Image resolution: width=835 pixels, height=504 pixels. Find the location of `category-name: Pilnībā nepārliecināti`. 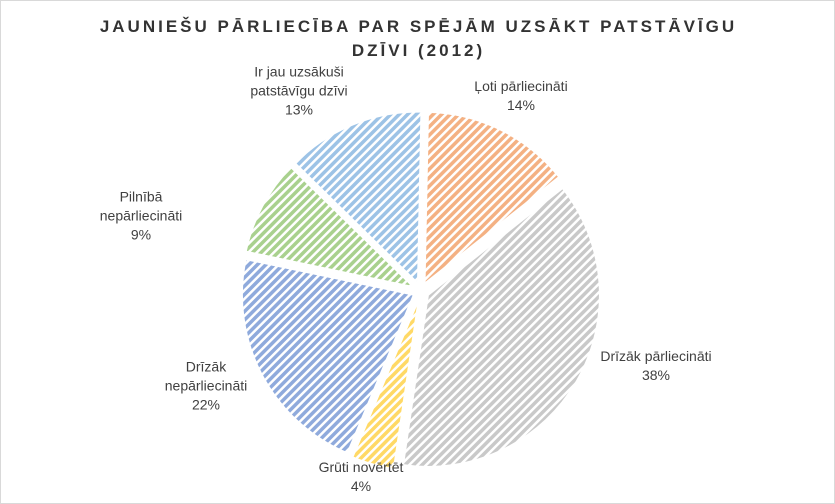

category-name: Pilnībā nepārliecināti is located at coordinates (141, 206).